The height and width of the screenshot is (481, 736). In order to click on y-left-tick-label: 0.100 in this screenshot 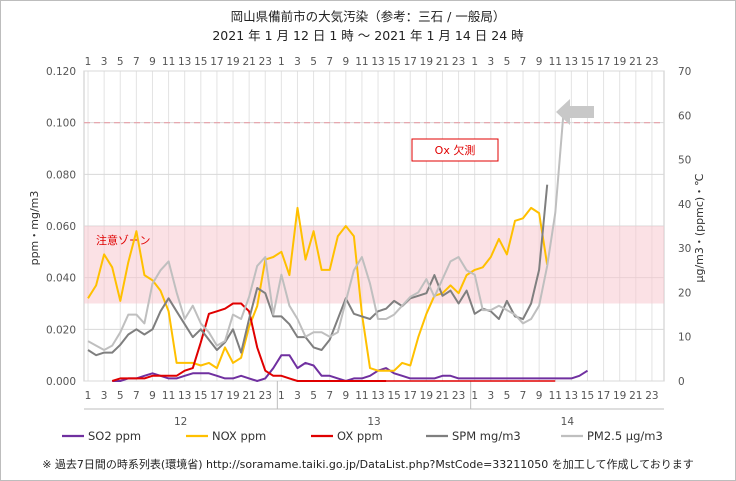, I will do `click(61, 124)`.